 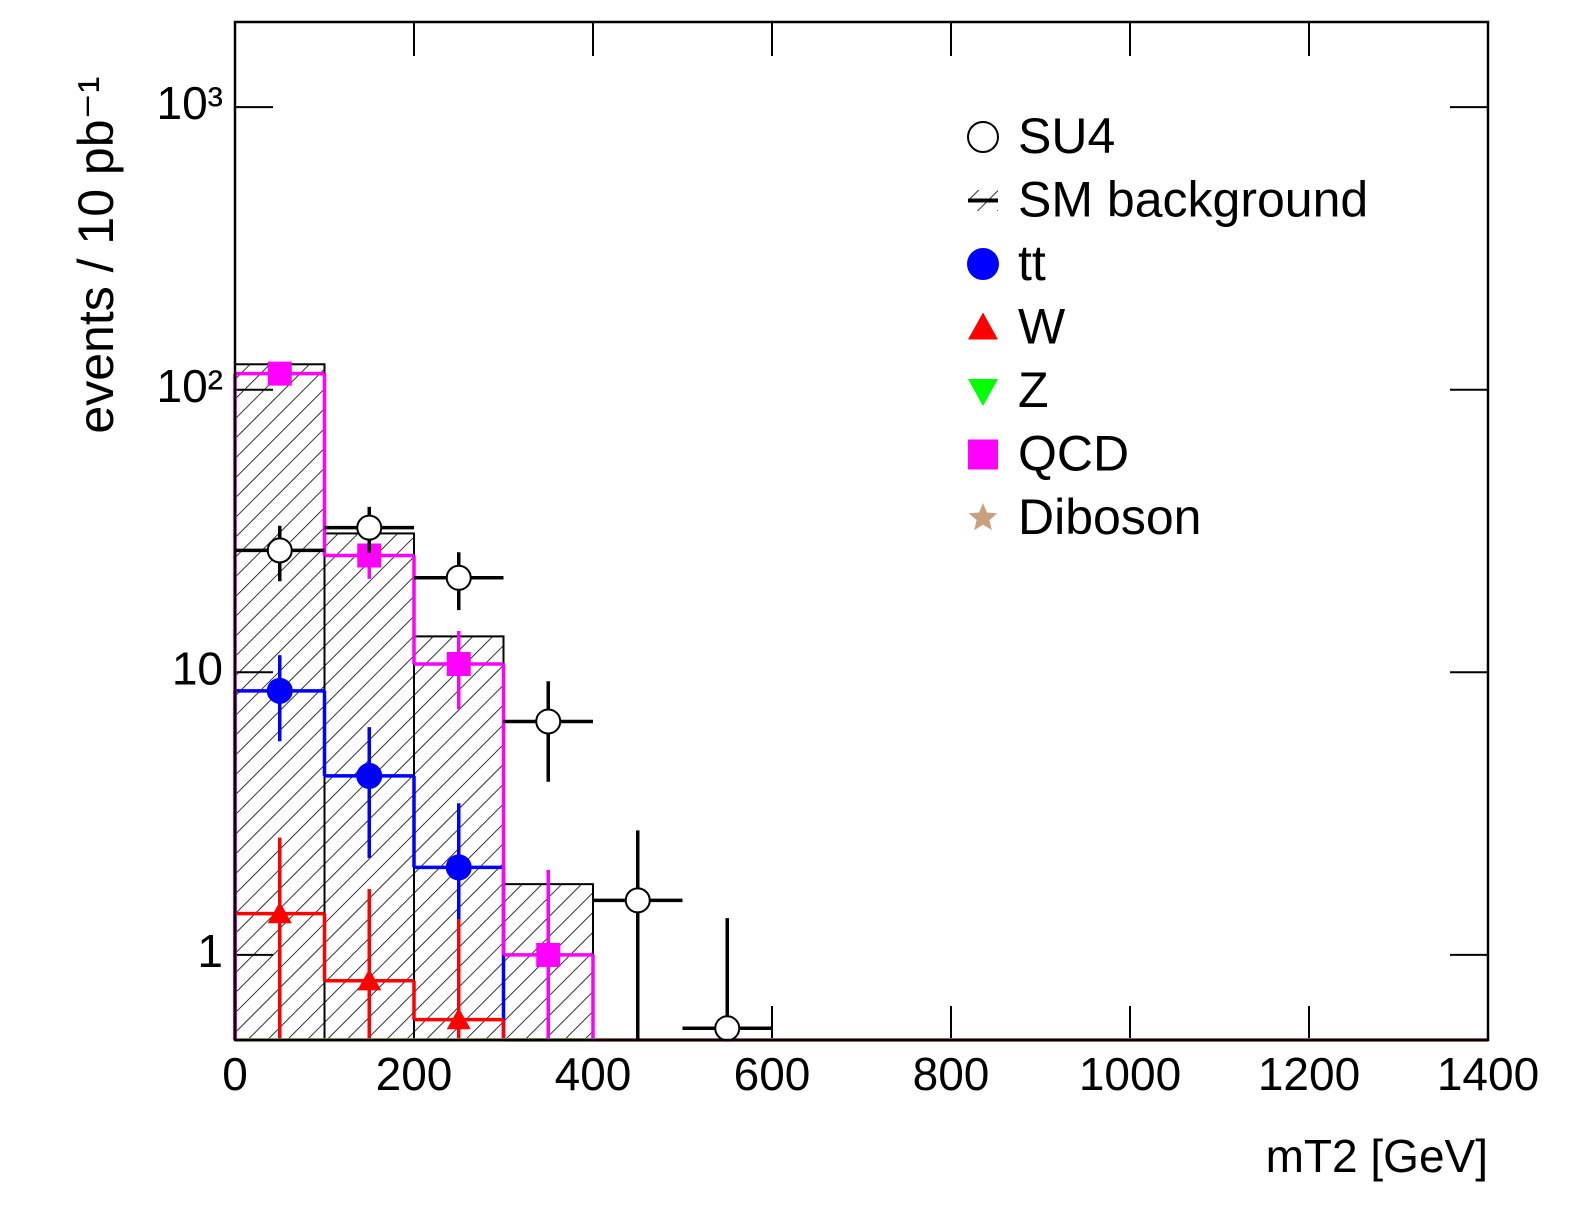 What do you see at coordinates (1032, 263) in the screenshot?
I see `legend-label: tt` at bounding box center [1032, 263].